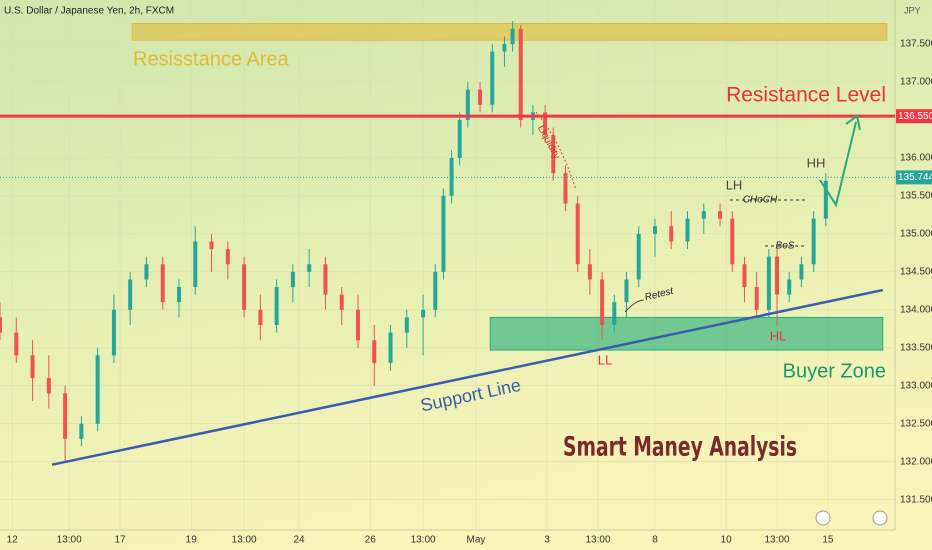 Image resolution: width=932 pixels, height=550 pixels. Describe the element at coordinates (912, 10) in the screenshot. I see `currency-label: JPY` at that location.